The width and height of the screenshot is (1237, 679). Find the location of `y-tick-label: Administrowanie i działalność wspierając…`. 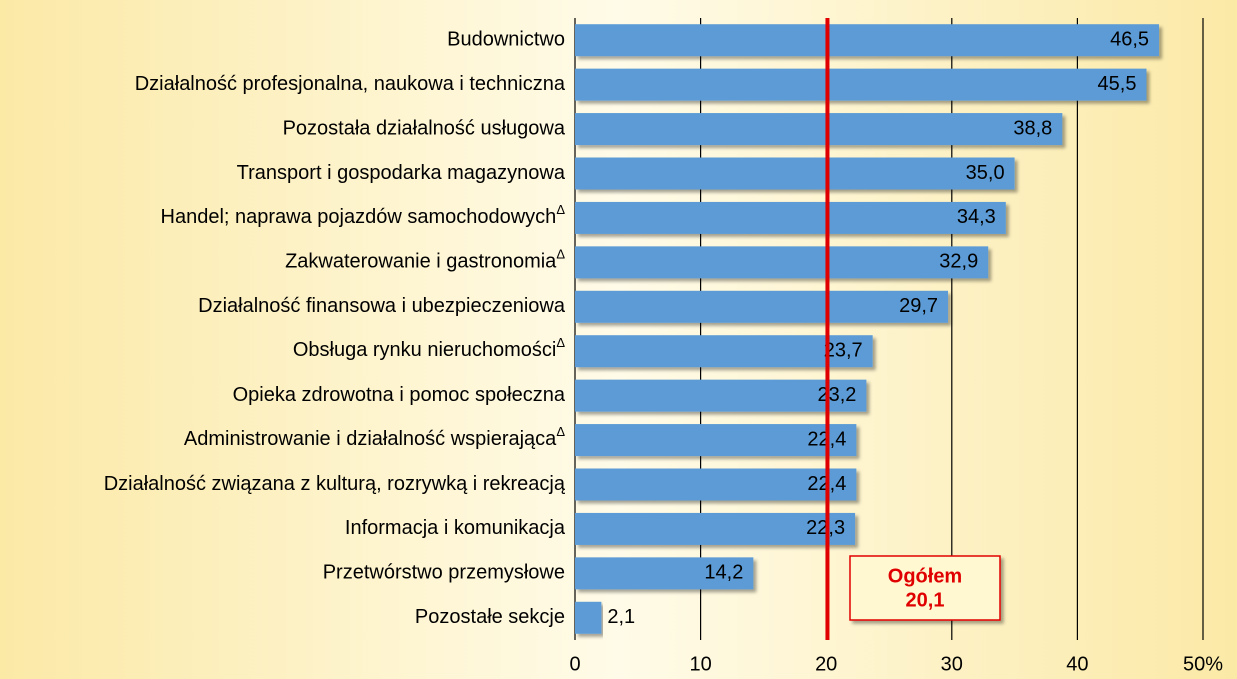

y-tick-label: Administrowanie i działalność wspierając… is located at coordinates (374, 438).